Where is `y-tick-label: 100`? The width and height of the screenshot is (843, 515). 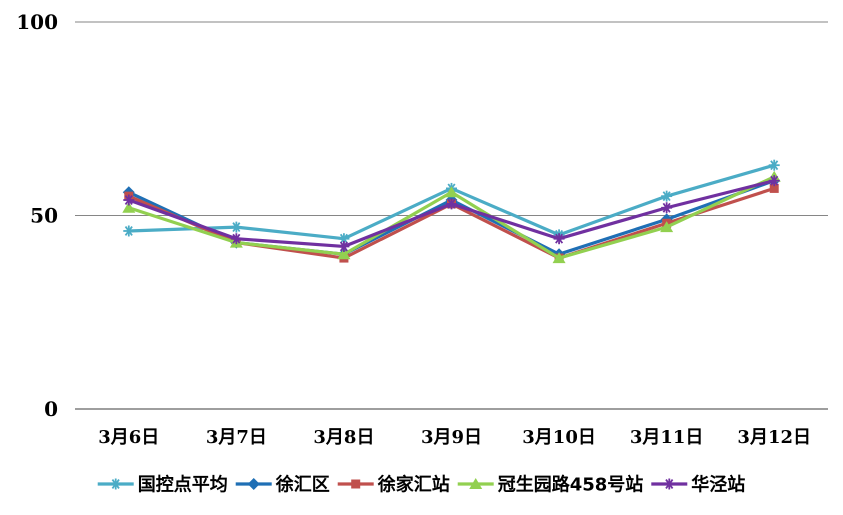
y-tick-label: 100 is located at coordinates (37, 22).